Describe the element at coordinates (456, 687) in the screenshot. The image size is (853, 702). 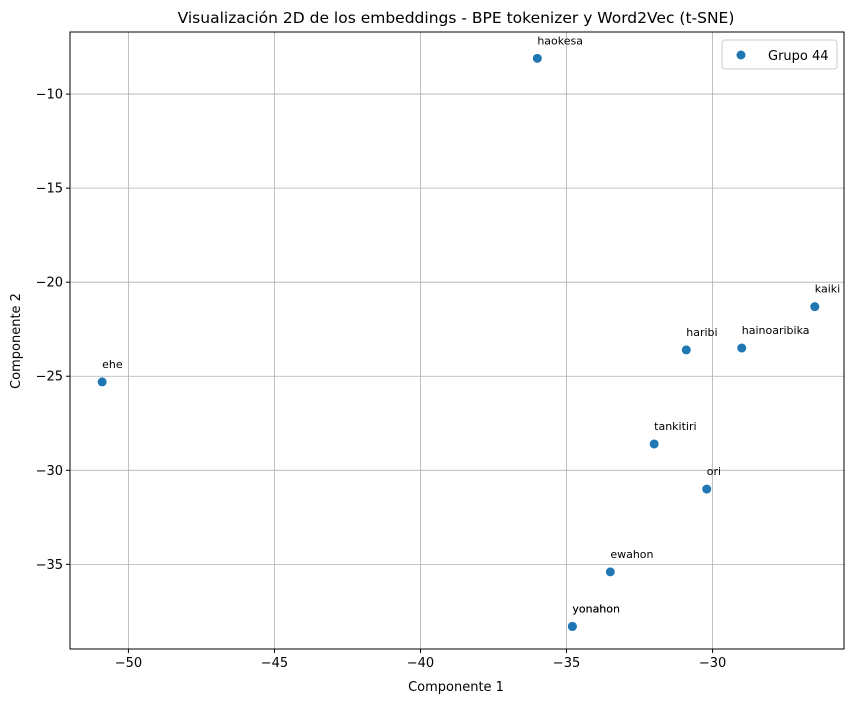
I see `x-axis-label: Componente 1` at that location.